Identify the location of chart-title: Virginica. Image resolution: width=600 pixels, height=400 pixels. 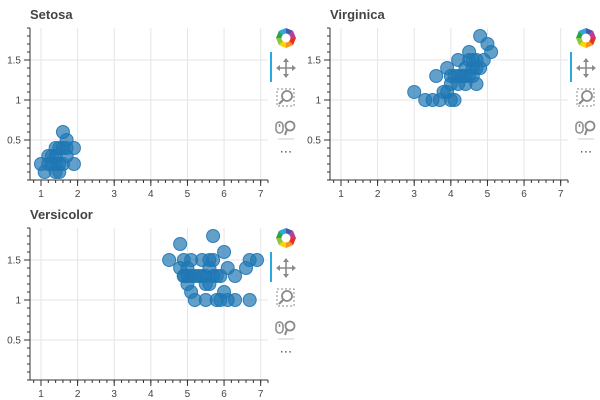
(357, 14).